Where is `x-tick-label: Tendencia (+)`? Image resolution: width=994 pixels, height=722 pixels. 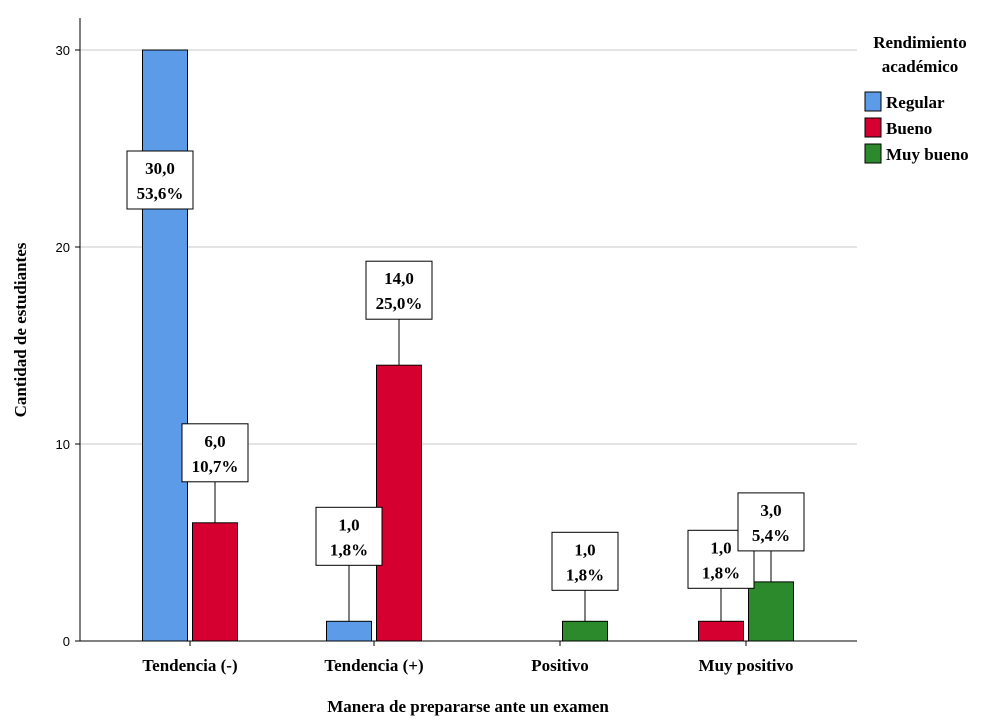 x-tick-label: Tendencia (+) is located at coordinates (373, 665).